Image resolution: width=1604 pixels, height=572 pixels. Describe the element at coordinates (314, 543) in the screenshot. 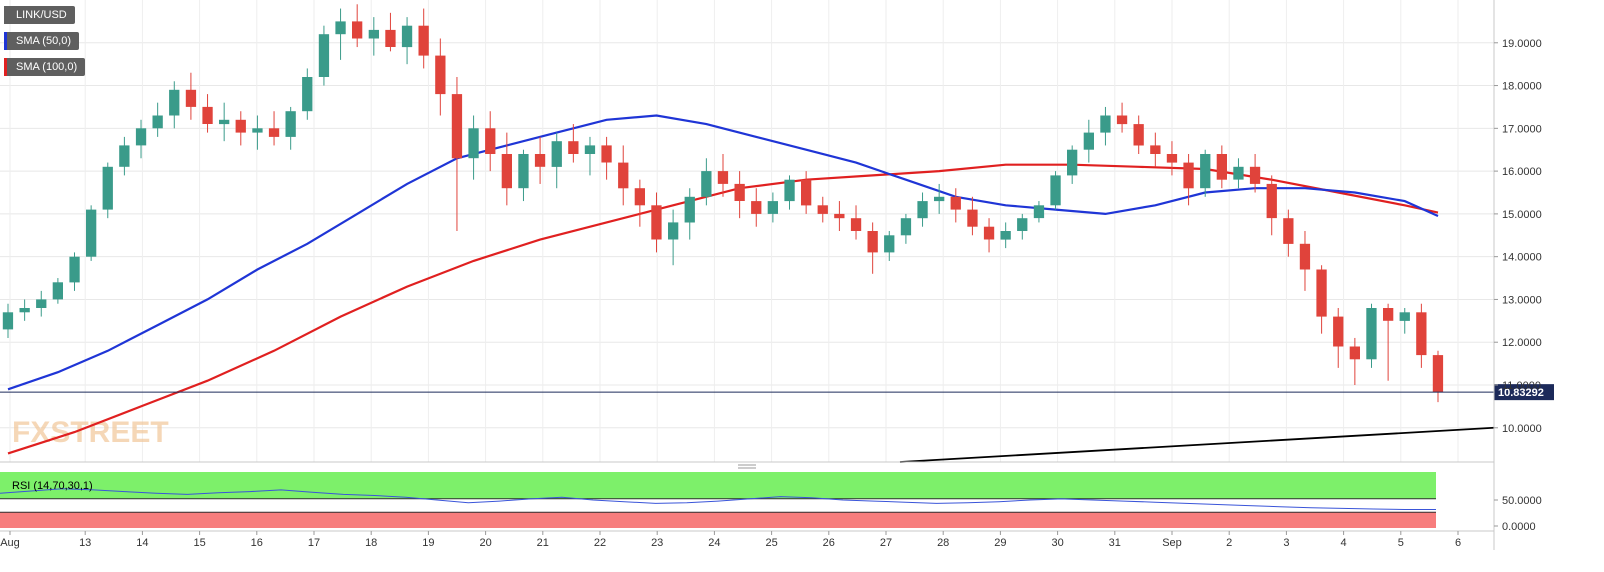

I see `x-tick-label: 17` at that location.